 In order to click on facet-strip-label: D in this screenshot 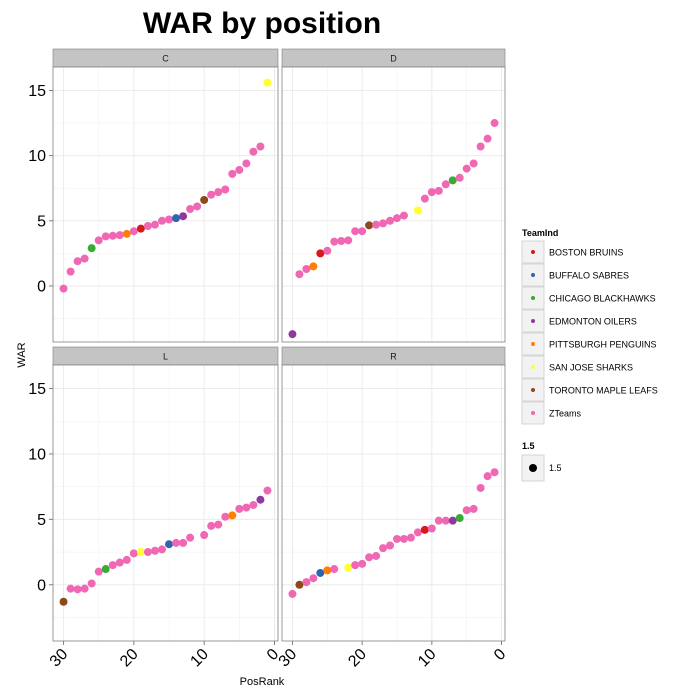, I will do `click(393, 59)`.